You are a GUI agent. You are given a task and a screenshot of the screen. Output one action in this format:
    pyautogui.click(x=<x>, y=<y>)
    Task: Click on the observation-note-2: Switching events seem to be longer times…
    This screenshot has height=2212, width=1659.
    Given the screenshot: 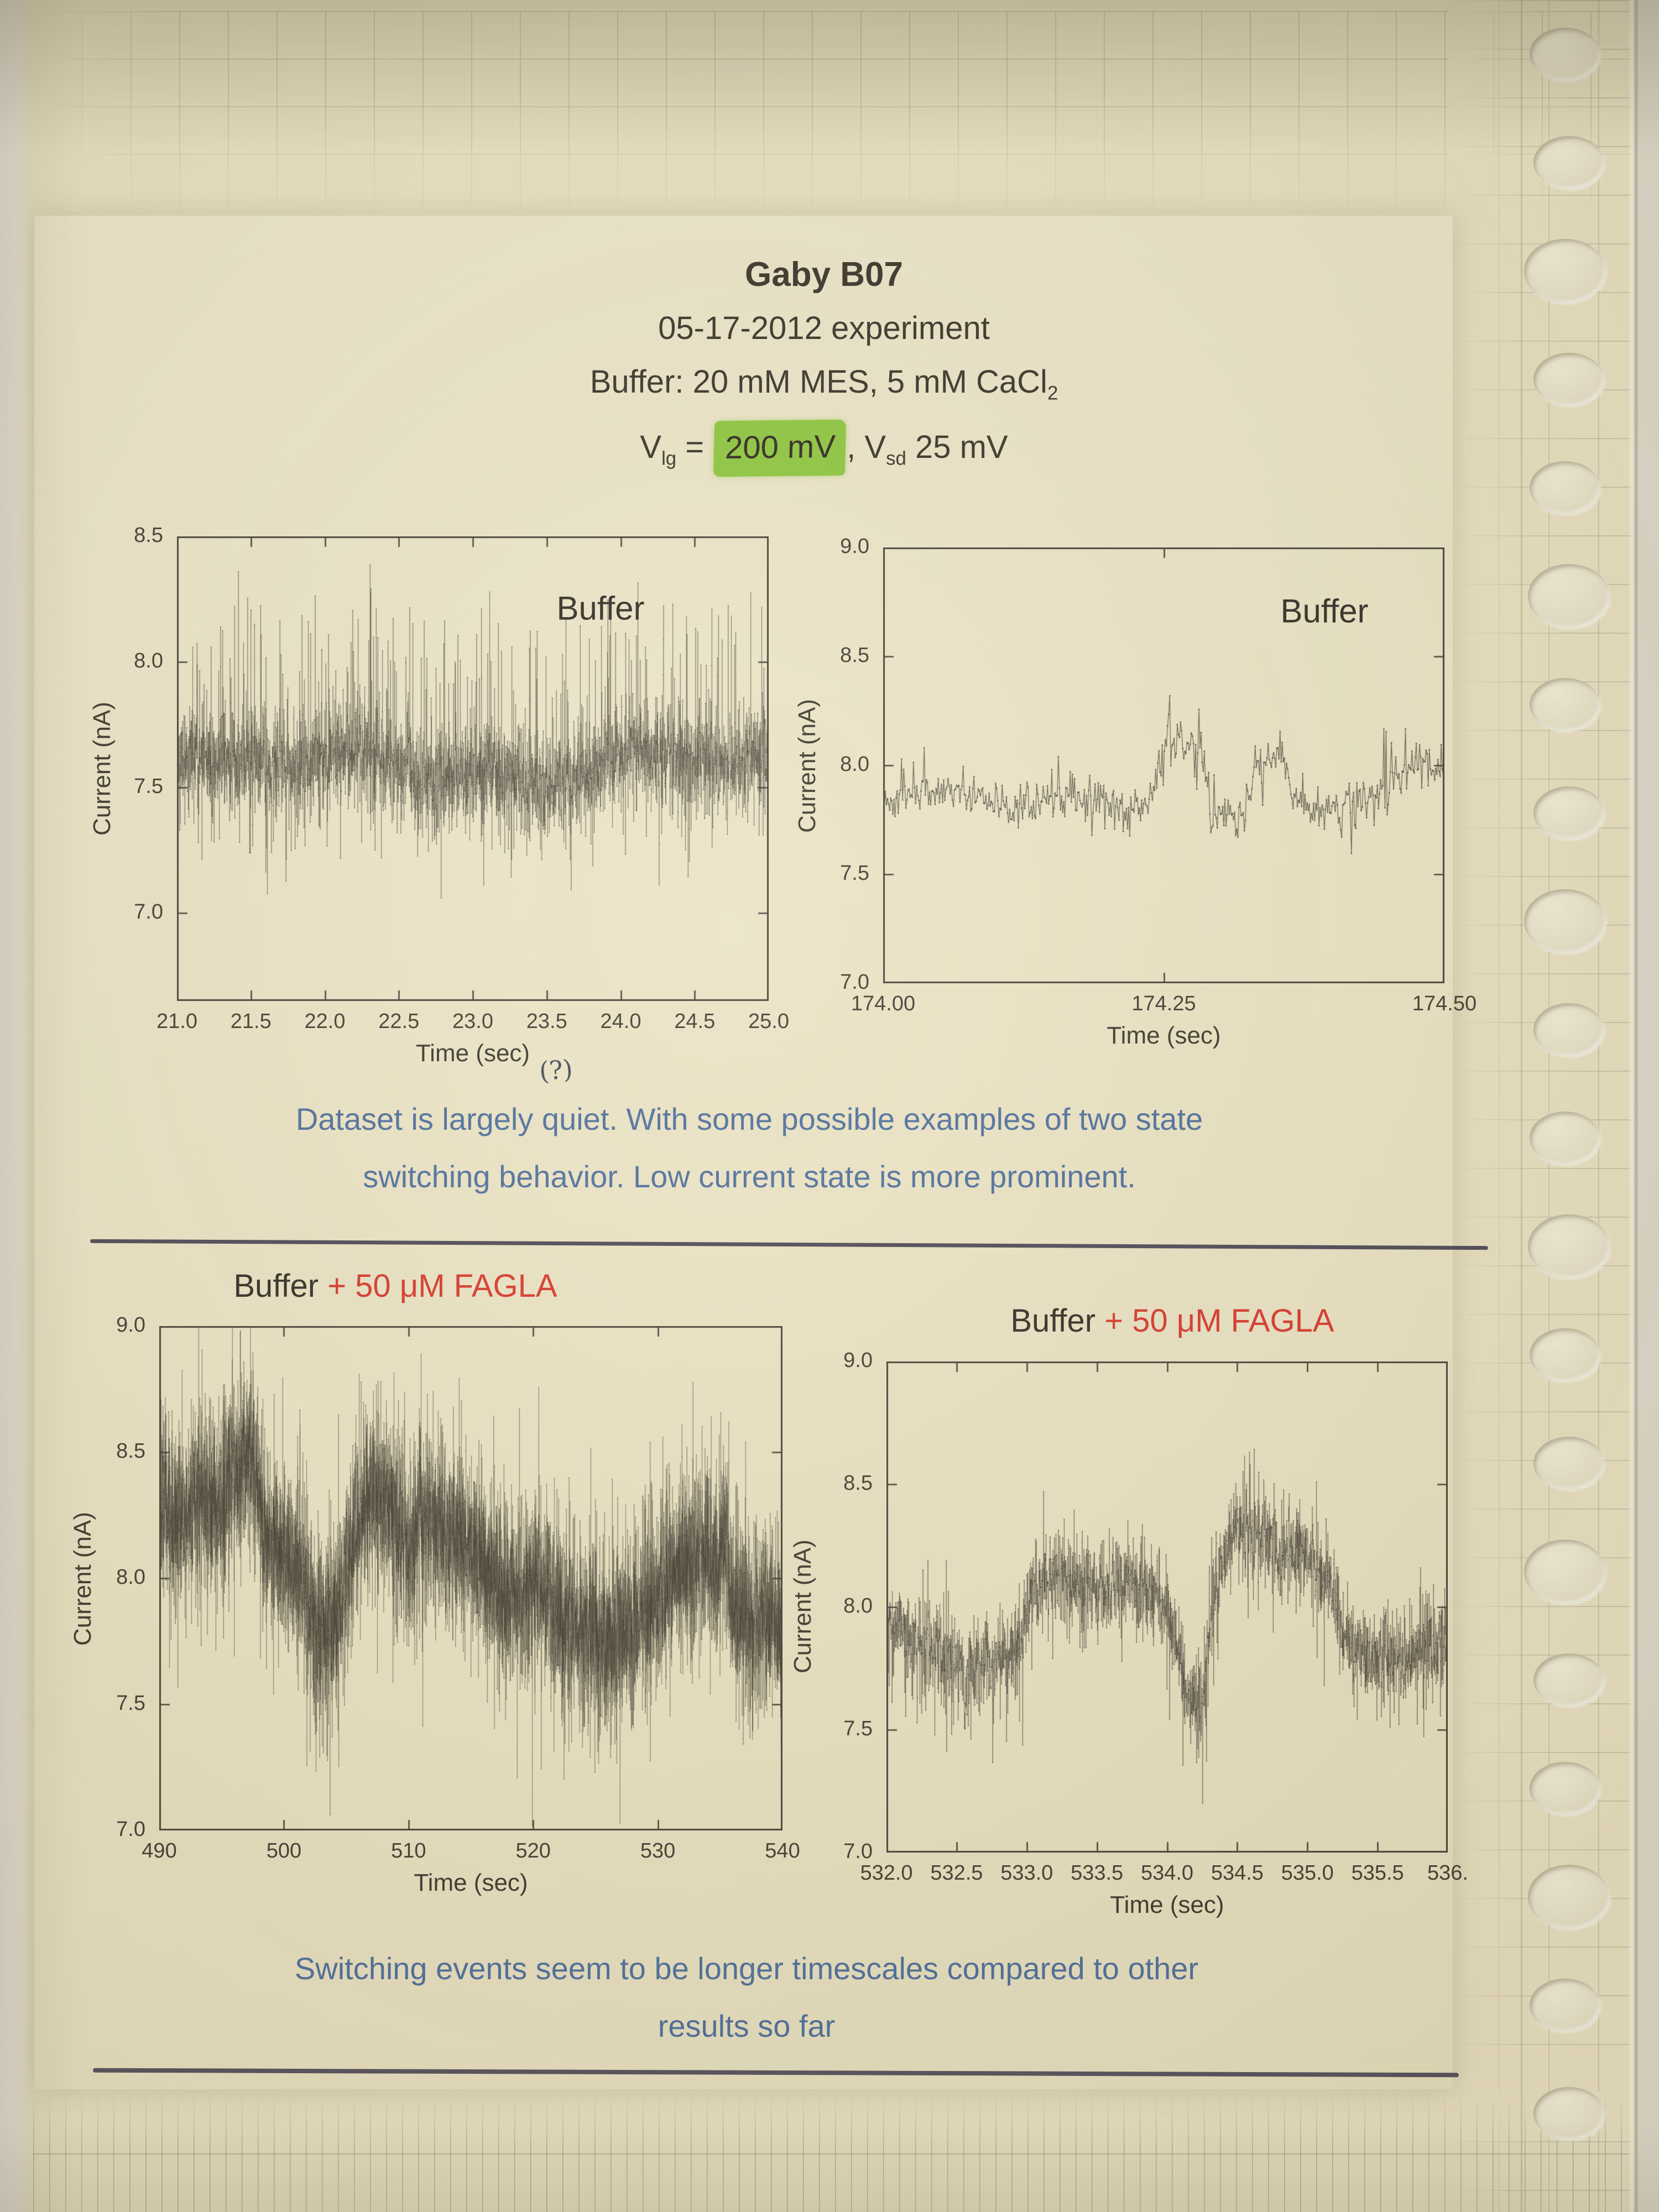 What is the action you would take?
    pyautogui.click(x=746, y=1998)
    